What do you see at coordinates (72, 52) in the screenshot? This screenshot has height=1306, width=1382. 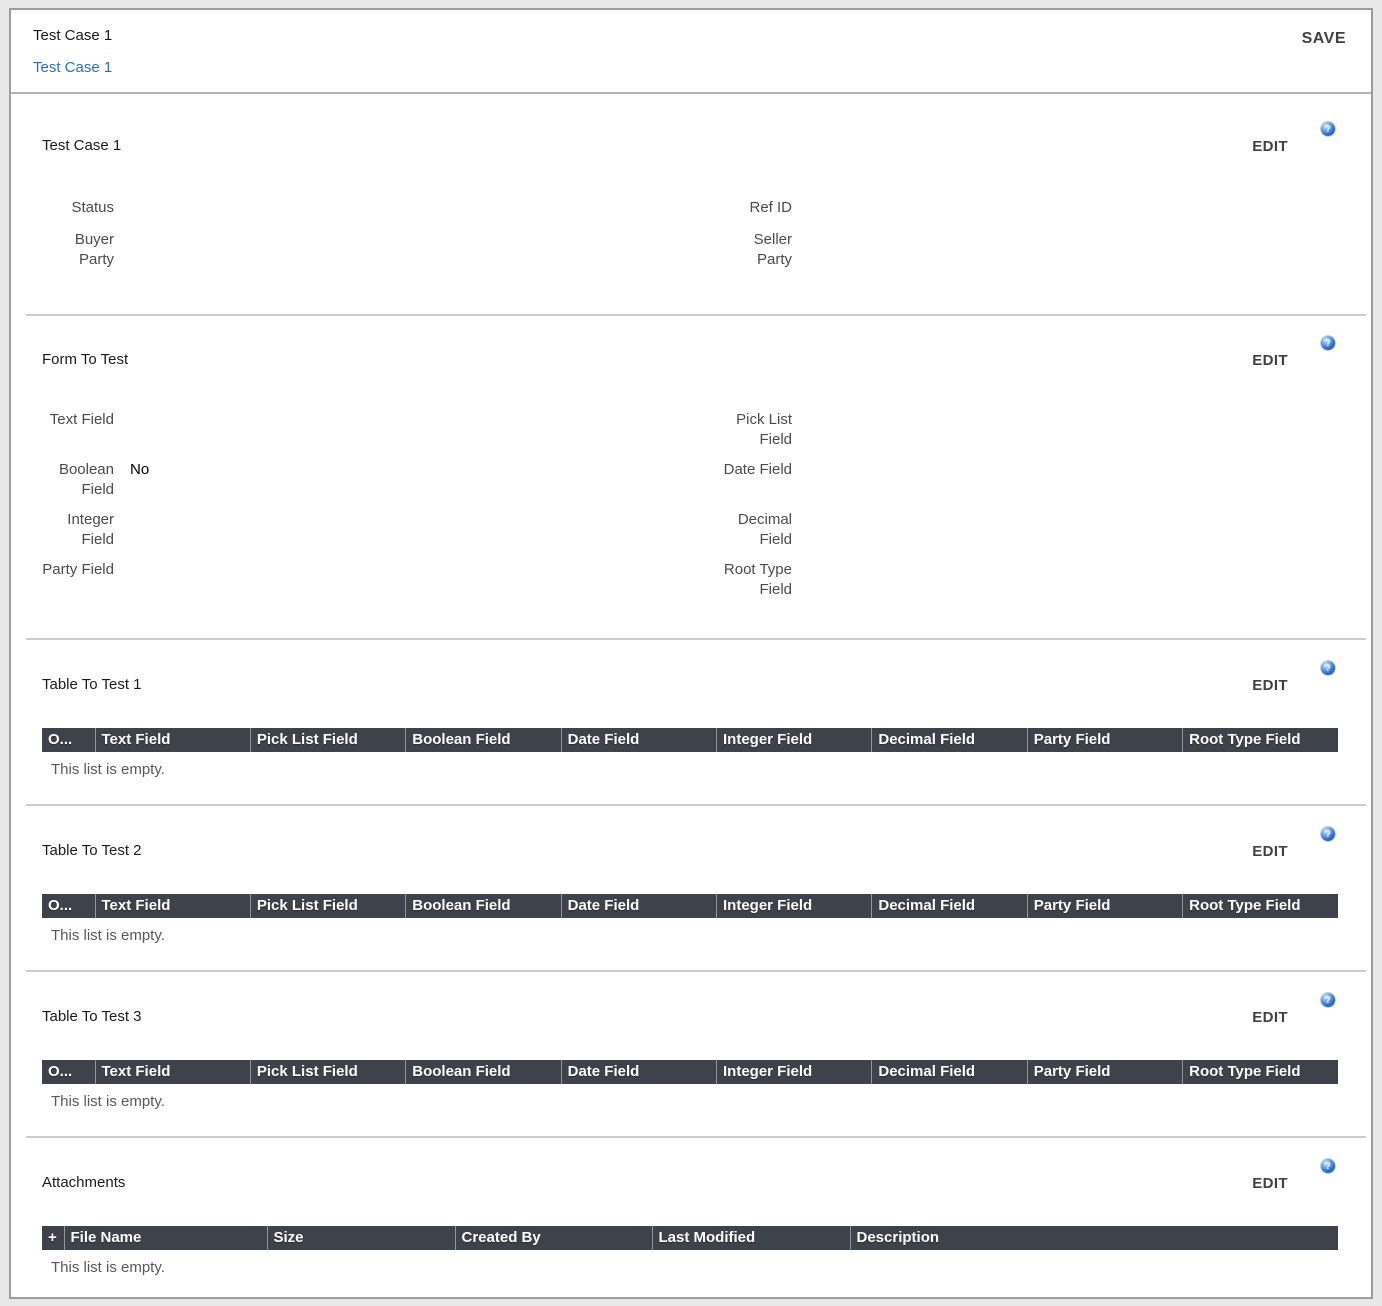 I see `top-header-left: Test Case 1 Test Case 1` at bounding box center [72, 52].